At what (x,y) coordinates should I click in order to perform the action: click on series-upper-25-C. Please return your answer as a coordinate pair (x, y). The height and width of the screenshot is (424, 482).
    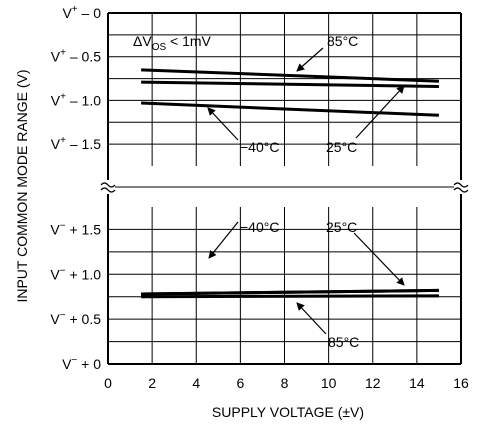
    Looking at the image, I should click on (290, 84).